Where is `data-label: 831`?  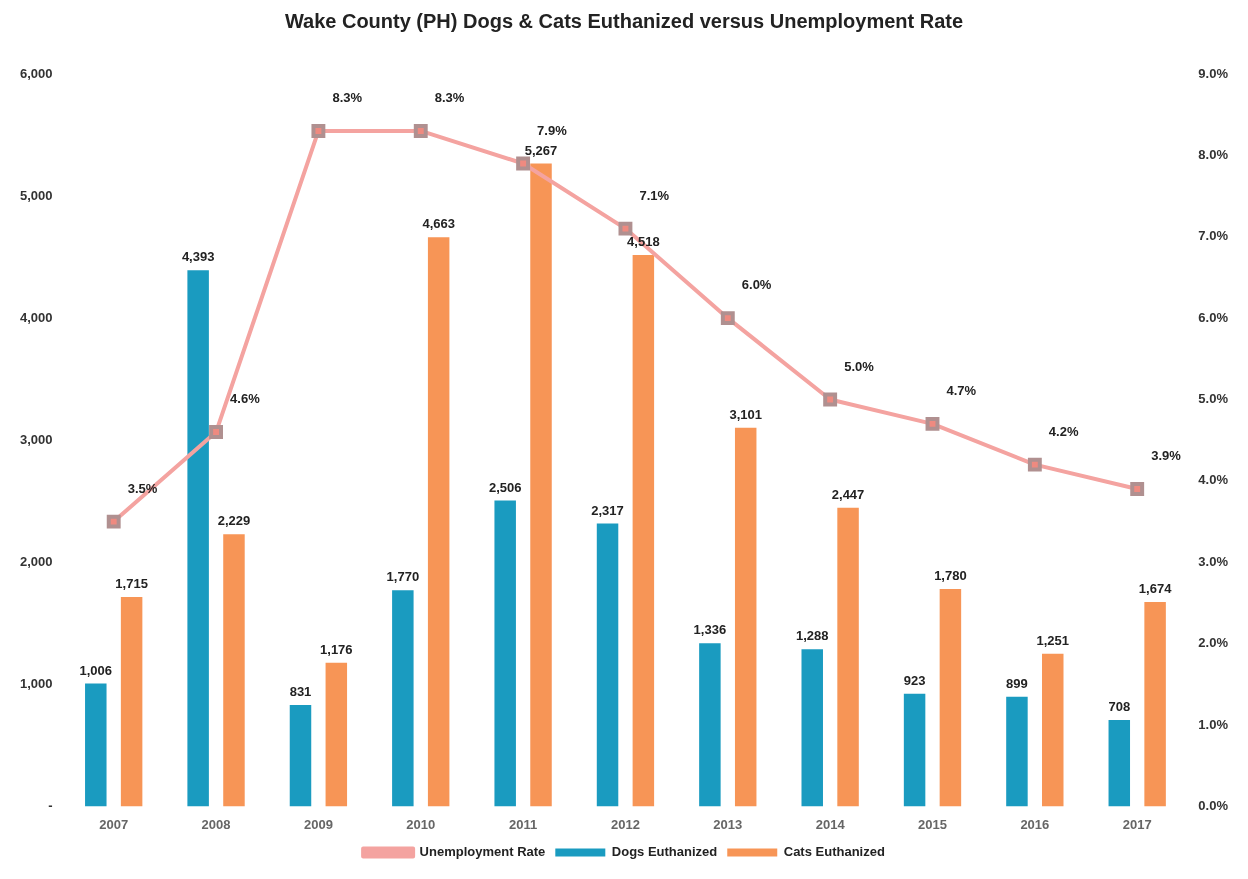 data-label: 831 is located at coordinates (300, 692).